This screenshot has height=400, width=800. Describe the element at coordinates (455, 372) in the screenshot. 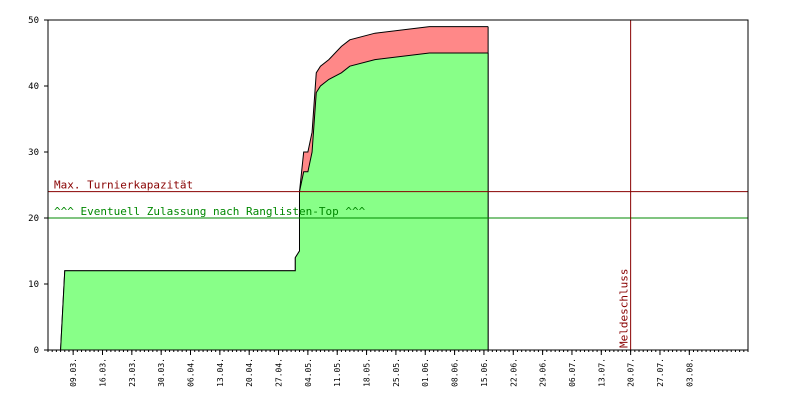

I see `x-tick-label: 08.06.` at that location.